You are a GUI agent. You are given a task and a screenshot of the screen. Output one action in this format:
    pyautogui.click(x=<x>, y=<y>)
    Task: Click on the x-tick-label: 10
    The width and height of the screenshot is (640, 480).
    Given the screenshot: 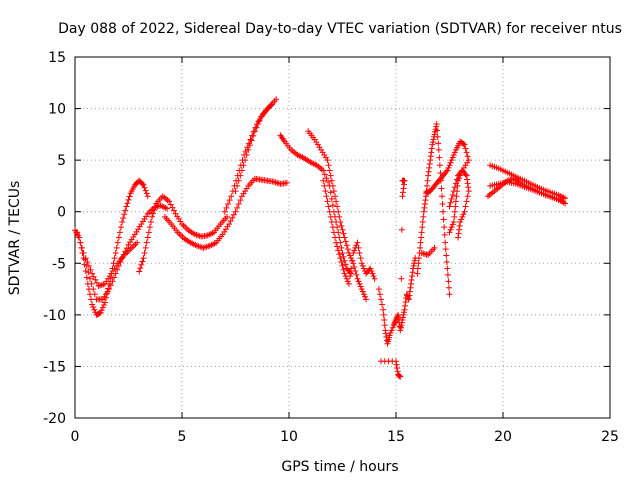 What is the action you would take?
    pyautogui.click(x=289, y=437)
    